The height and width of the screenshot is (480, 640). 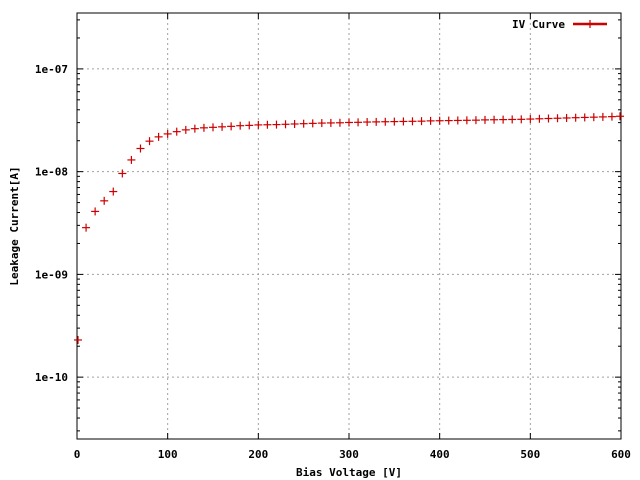 What do you see at coordinates (168, 454) in the screenshot?
I see `x-tick-label: 100` at bounding box center [168, 454].